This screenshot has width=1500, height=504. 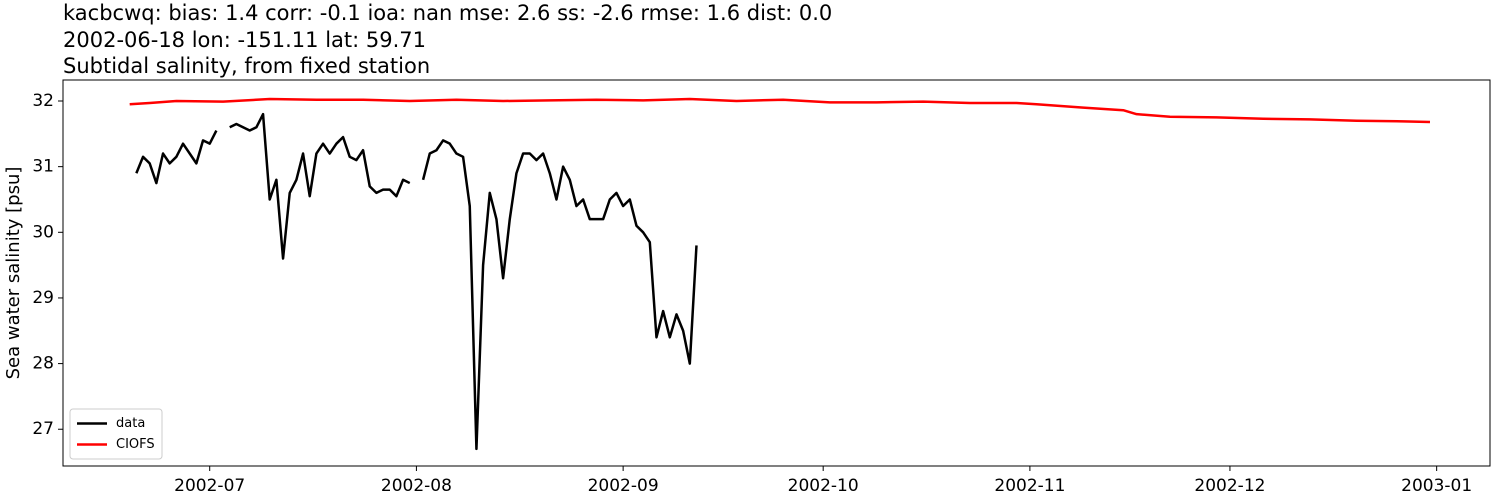 What do you see at coordinates (43, 429) in the screenshot?
I see `y-tick-label: 27` at bounding box center [43, 429].